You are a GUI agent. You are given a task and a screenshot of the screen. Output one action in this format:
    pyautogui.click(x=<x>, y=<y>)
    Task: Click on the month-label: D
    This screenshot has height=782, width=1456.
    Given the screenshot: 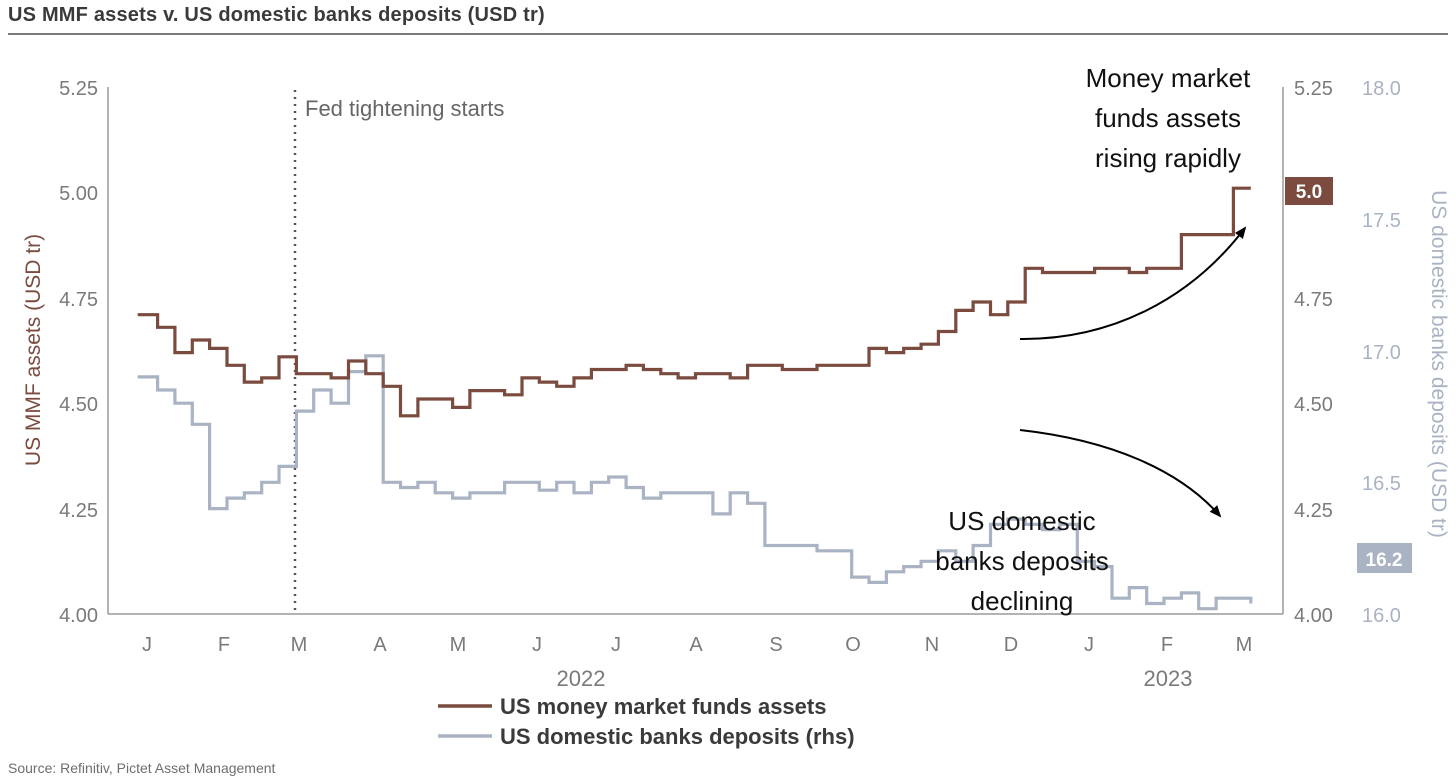 What is the action you would take?
    pyautogui.click(x=1011, y=645)
    